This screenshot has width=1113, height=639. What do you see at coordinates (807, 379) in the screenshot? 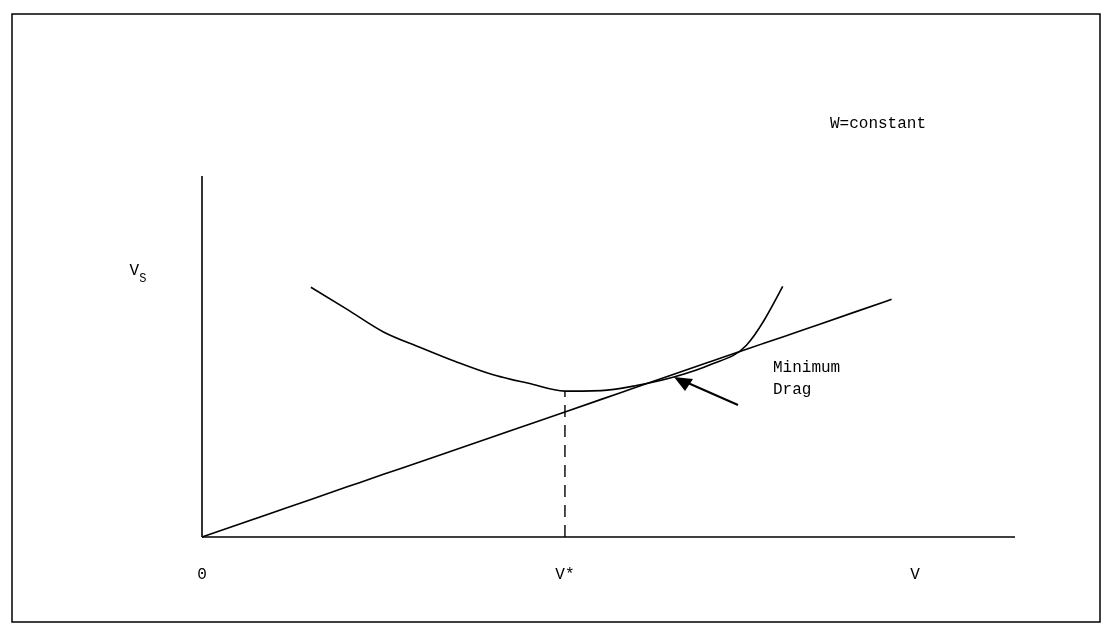
I see `annotation: Minimum Drag` at bounding box center [807, 379].